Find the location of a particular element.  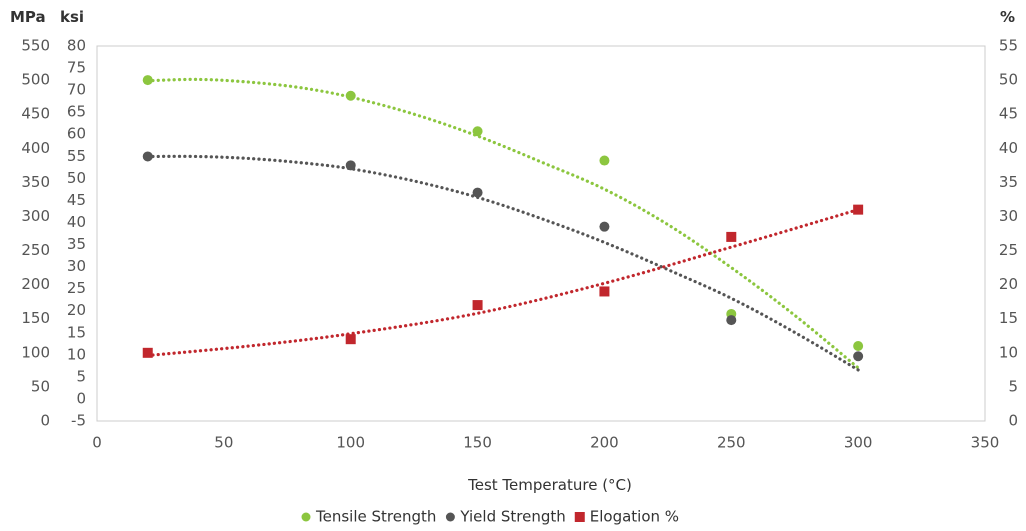

x-tick-label: 250 is located at coordinates (731, 443).